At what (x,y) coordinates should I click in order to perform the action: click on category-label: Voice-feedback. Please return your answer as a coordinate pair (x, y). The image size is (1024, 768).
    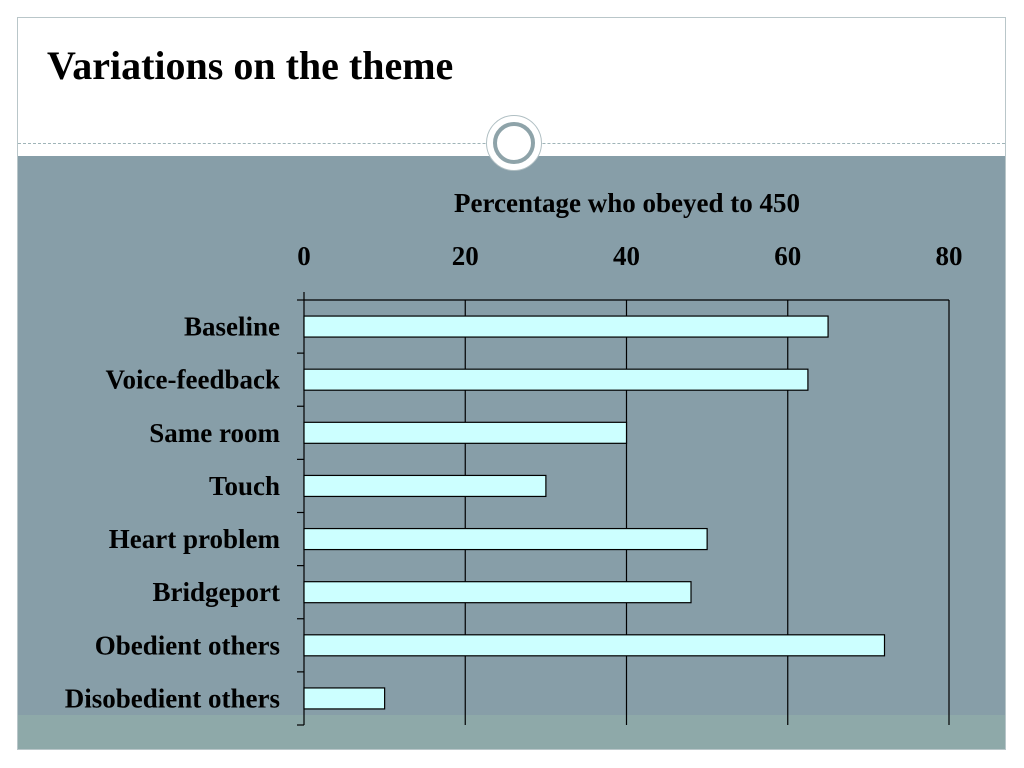
    Looking at the image, I should click on (193, 380).